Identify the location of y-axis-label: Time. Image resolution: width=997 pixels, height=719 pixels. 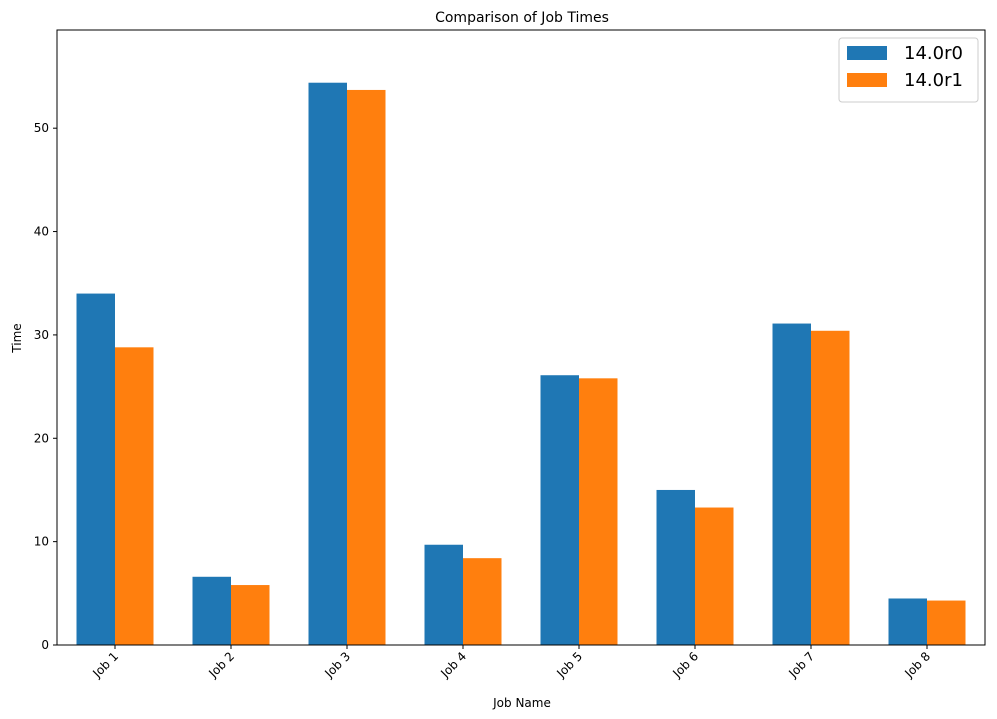
(17, 338).